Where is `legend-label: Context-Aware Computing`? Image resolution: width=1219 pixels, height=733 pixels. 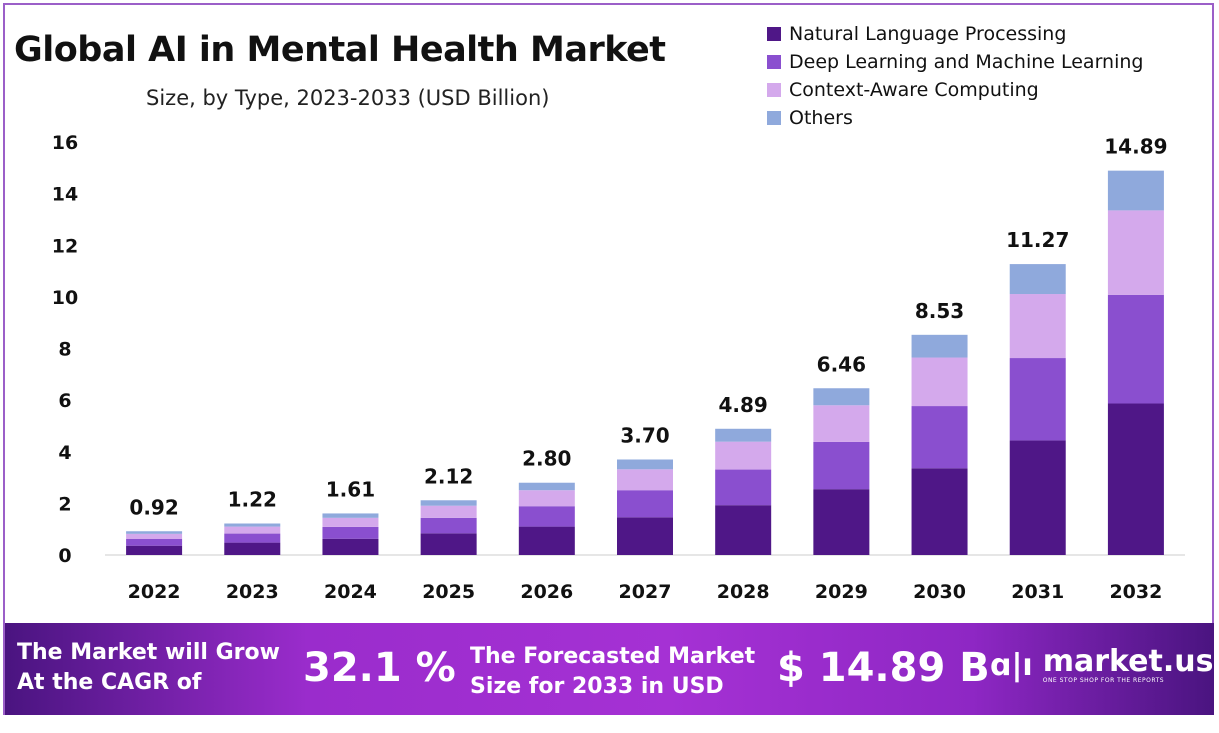
legend-label: Context-Aware Computing is located at coordinates (914, 90).